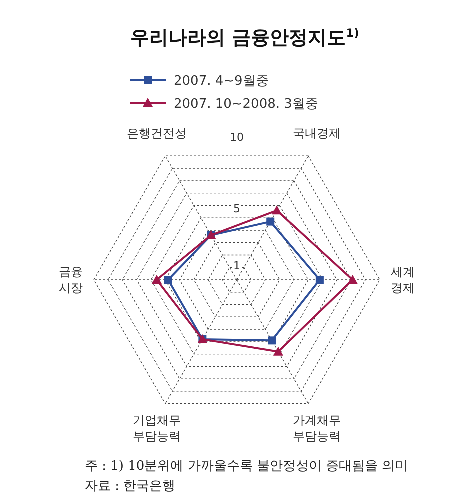 The height and width of the screenshot is (500, 461). What do you see at coordinates (403, 280) in the screenshot?
I see `spoke-label: 세계 경제` at bounding box center [403, 280].